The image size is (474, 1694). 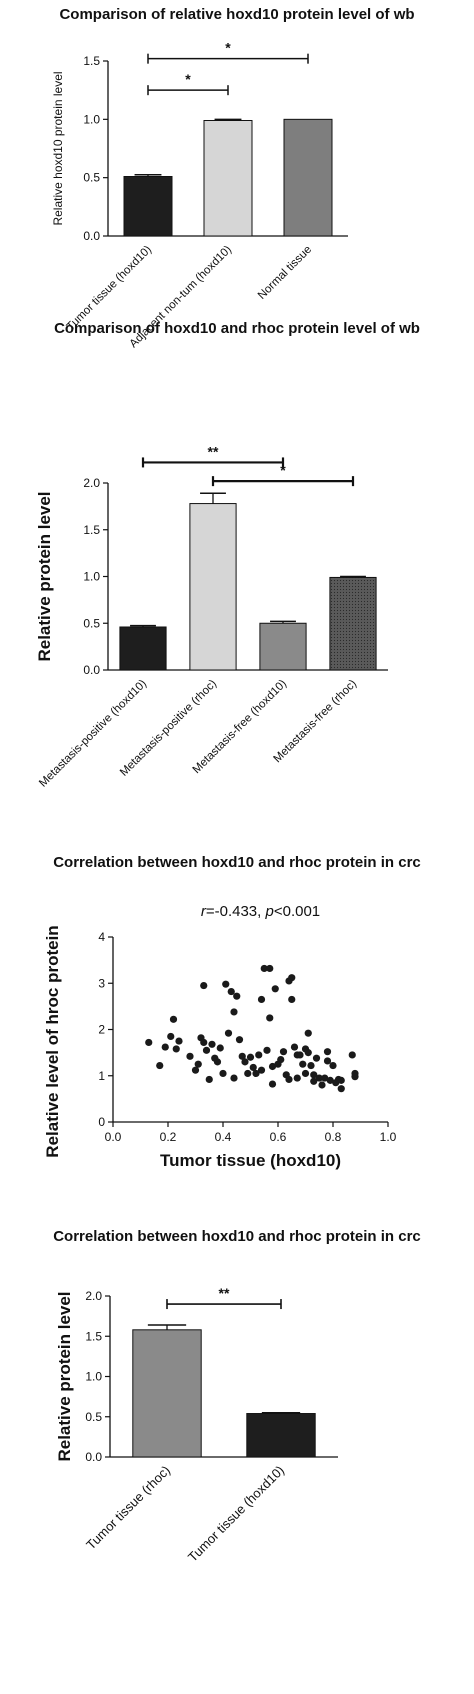 What do you see at coordinates (213, 451) in the screenshot?
I see `chart-b-significance-label-1: **` at bounding box center [213, 451].